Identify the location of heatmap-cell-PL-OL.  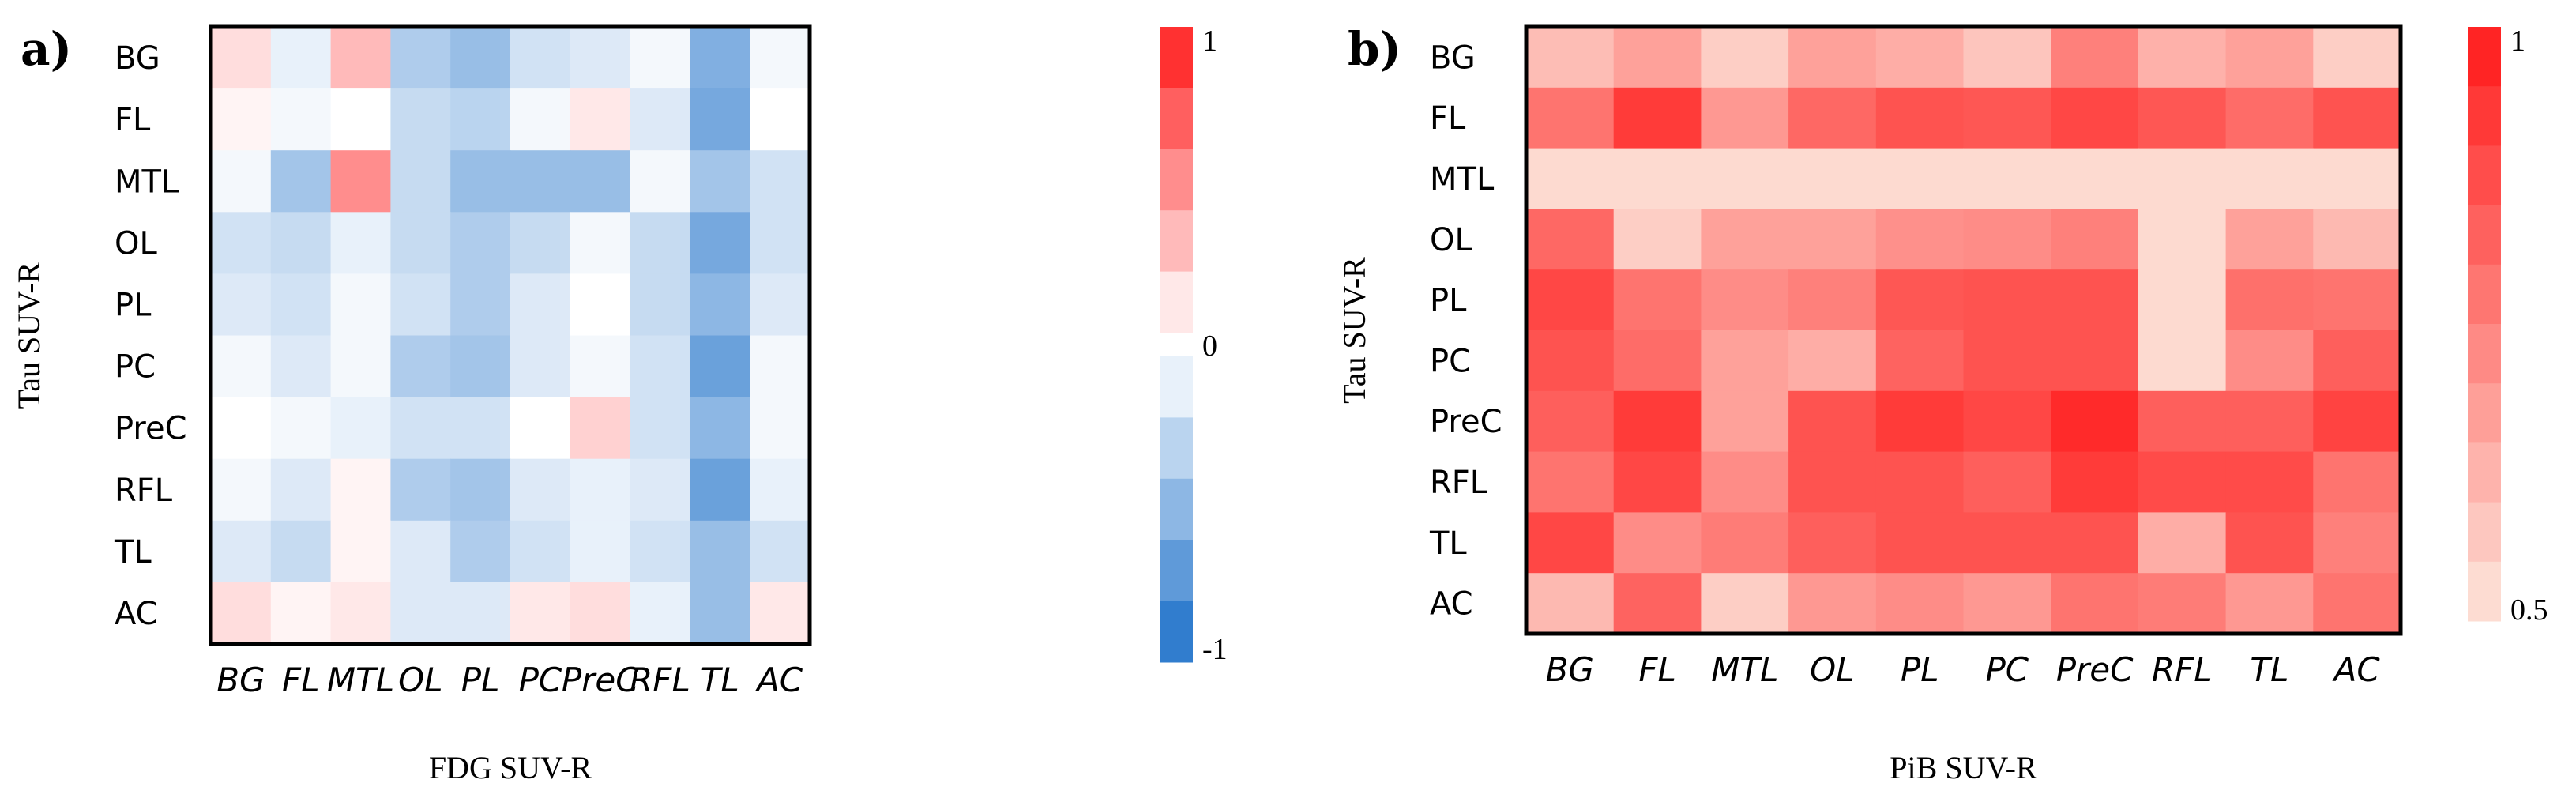
(421, 305).